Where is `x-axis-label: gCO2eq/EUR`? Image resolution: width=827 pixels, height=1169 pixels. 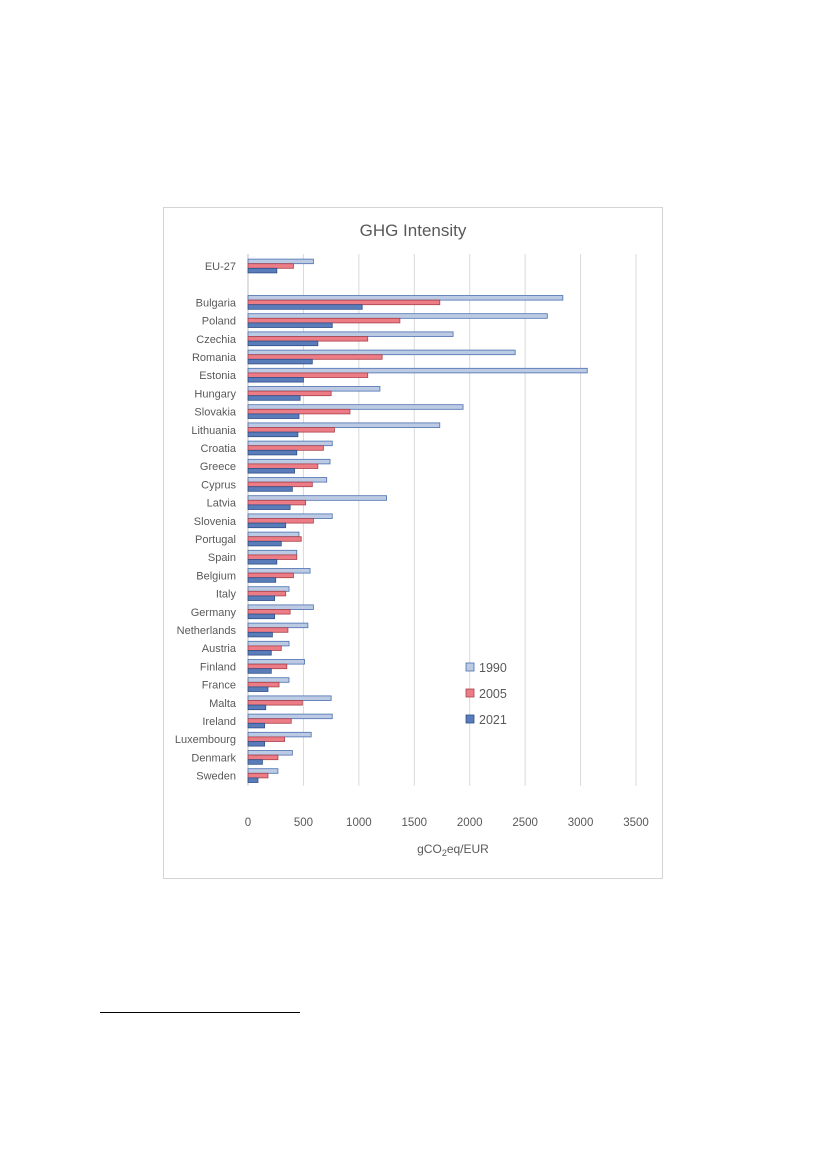
x-axis-label: gCO2eq/EUR is located at coordinates (453, 850).